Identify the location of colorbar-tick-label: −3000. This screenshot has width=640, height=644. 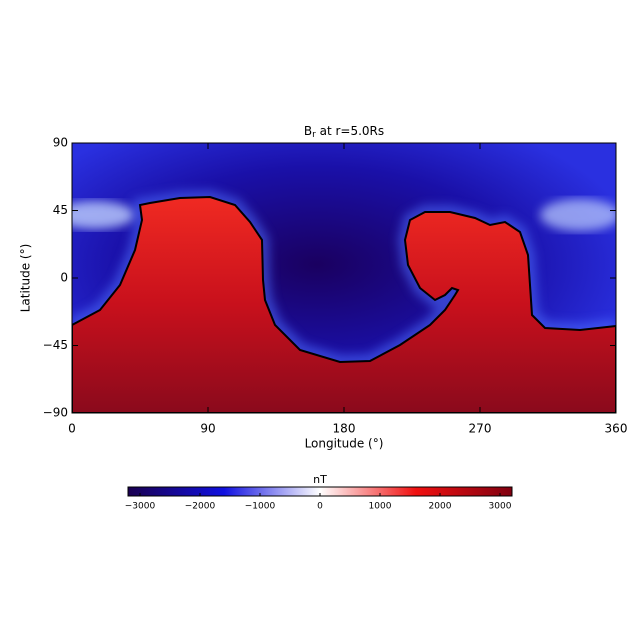
(140, 507).